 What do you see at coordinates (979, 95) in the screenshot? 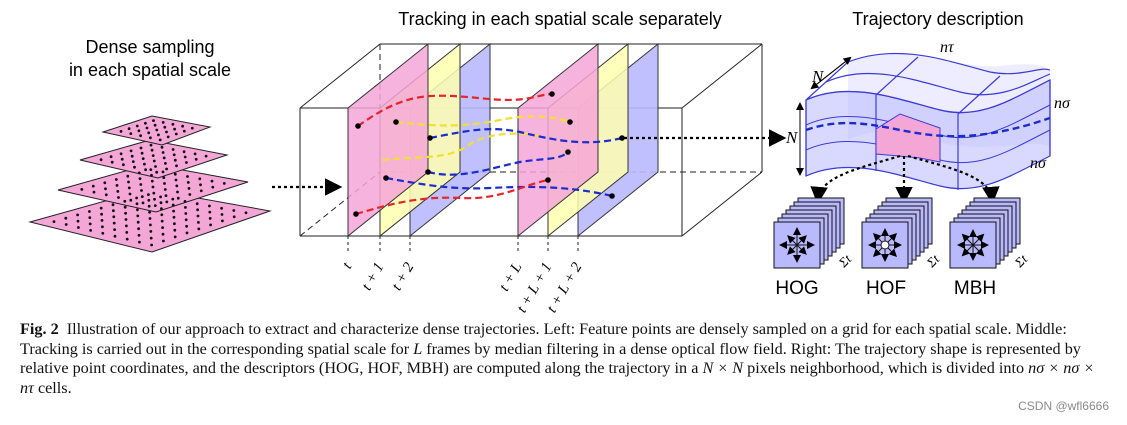
I see `tube-grid-line` at bounding box center [979, 95].